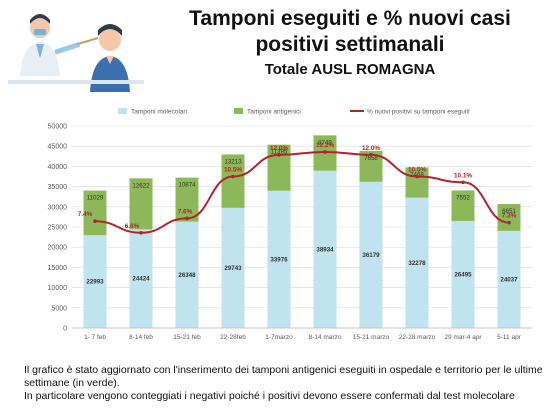 The height and width of the screenshot is (420, 560). I want to click on x-tick-label: 8-14 marzo, so click(325, 337).